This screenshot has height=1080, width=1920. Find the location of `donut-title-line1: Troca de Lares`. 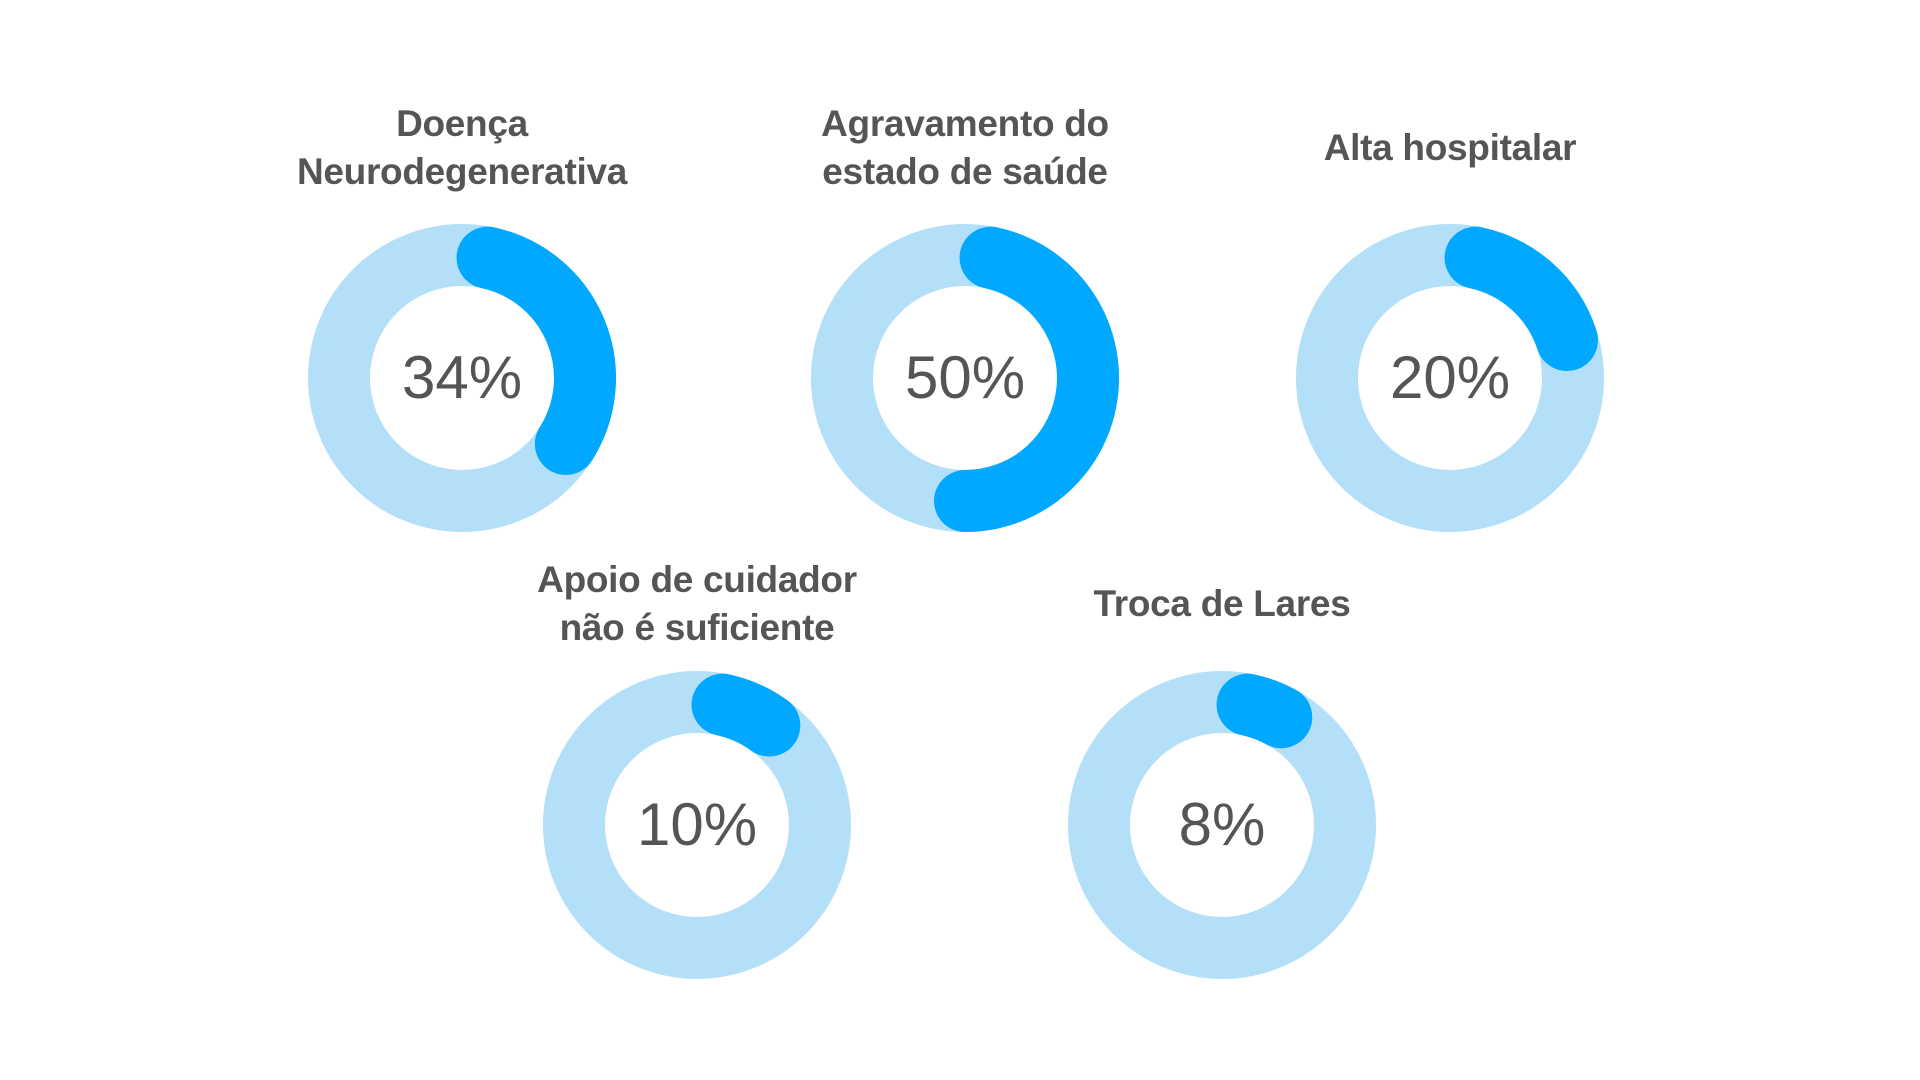

donut-title-line1: Troca de Lares is located at coordinates (1222, 603).